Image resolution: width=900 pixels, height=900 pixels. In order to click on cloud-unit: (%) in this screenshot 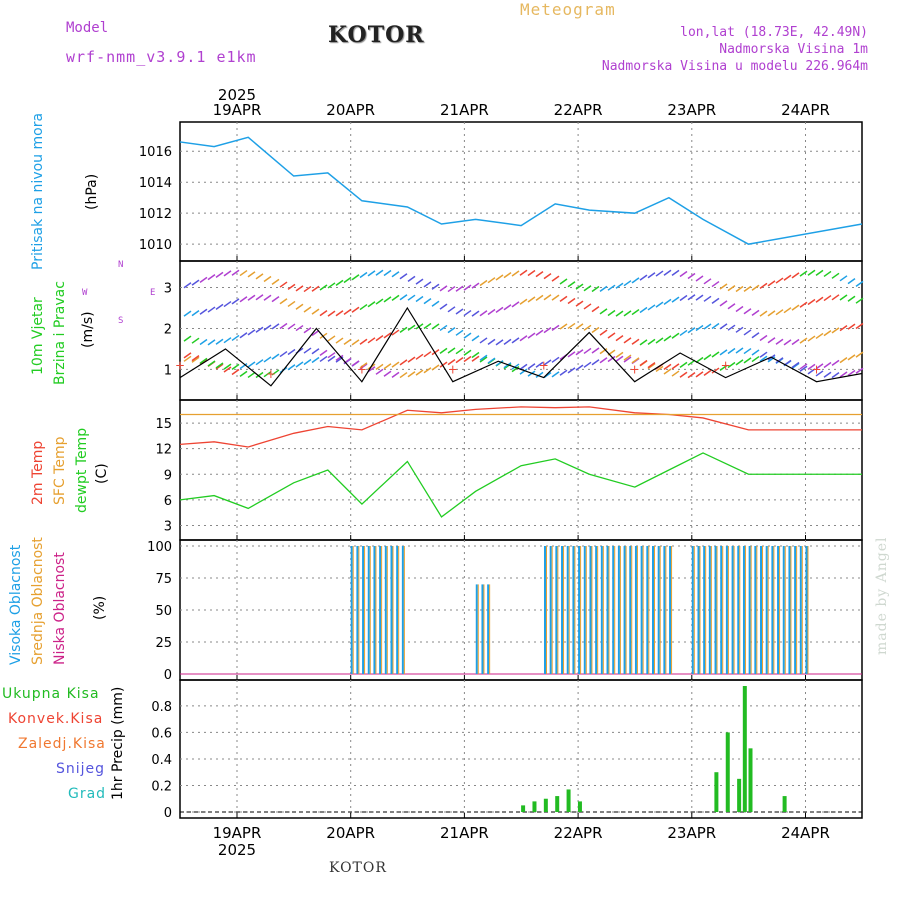, I will do `click(100, 608)`.